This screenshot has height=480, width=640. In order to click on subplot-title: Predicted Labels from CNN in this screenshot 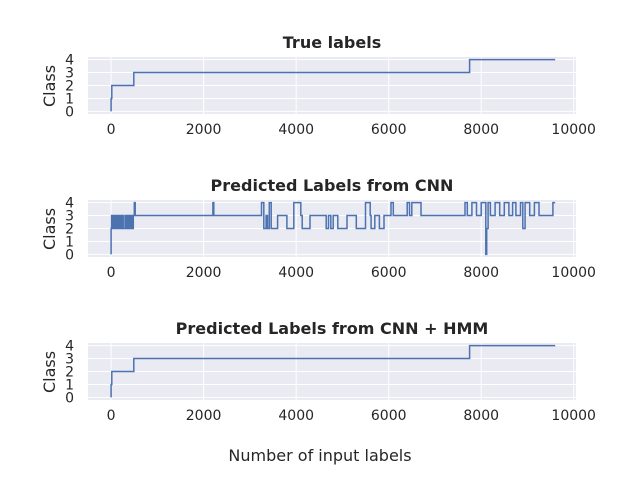, I will do `click(332, 185)`.